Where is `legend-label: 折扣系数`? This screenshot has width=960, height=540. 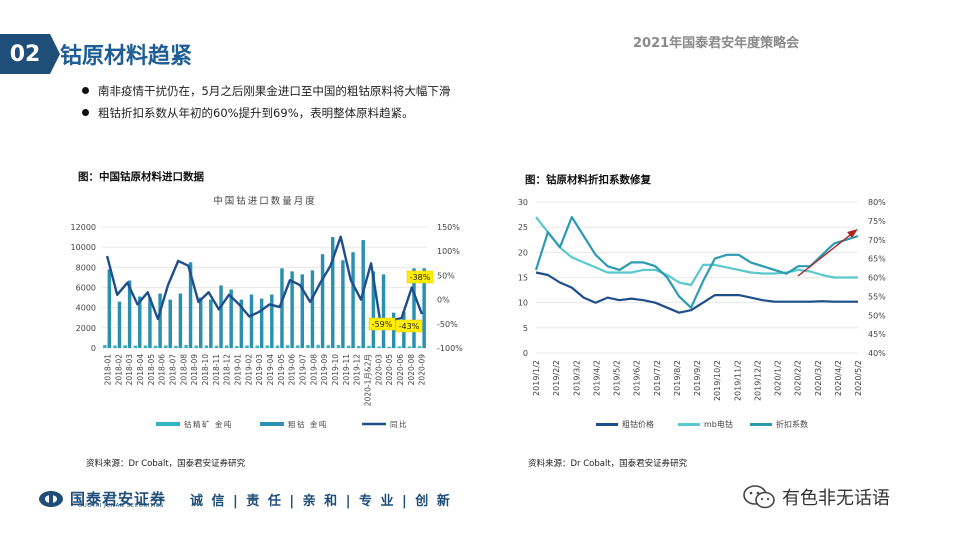 legend-label: 折扣系数 is located at coordinates (792, 424).